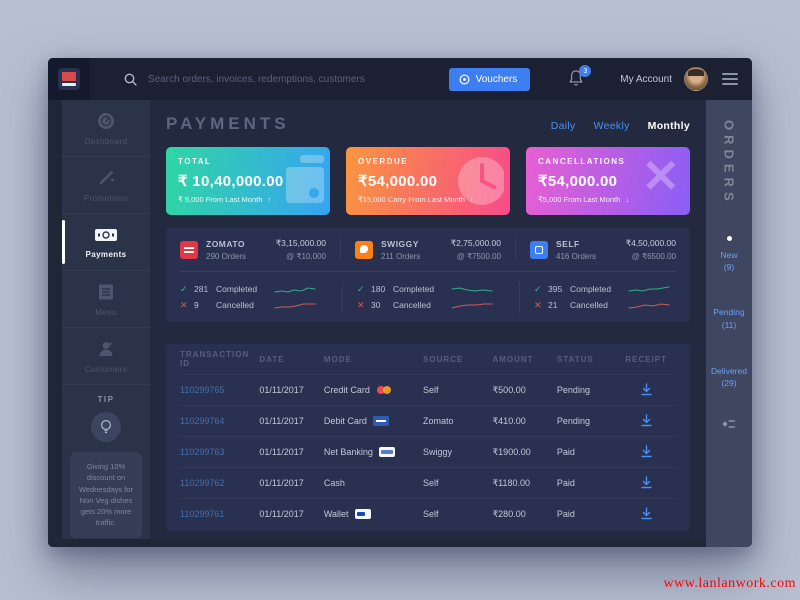  Describe the element at coordinates (585, 71) in the screenshot. I see `notification-count-badge: 3` at that location.